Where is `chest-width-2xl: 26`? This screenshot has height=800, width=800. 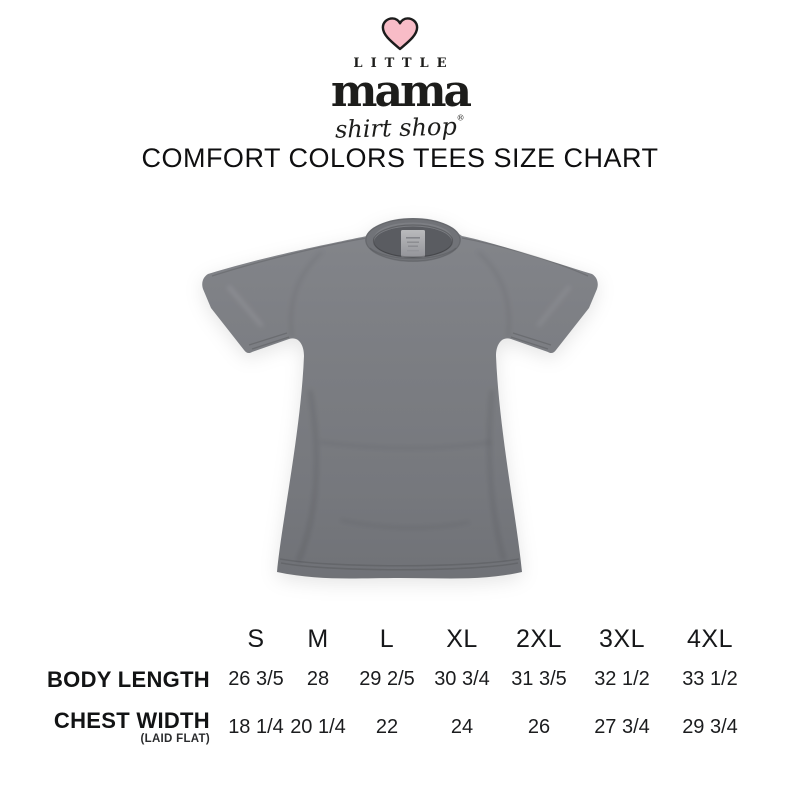
chest-width-2xl: 26 is located at coordinates (539, 726).